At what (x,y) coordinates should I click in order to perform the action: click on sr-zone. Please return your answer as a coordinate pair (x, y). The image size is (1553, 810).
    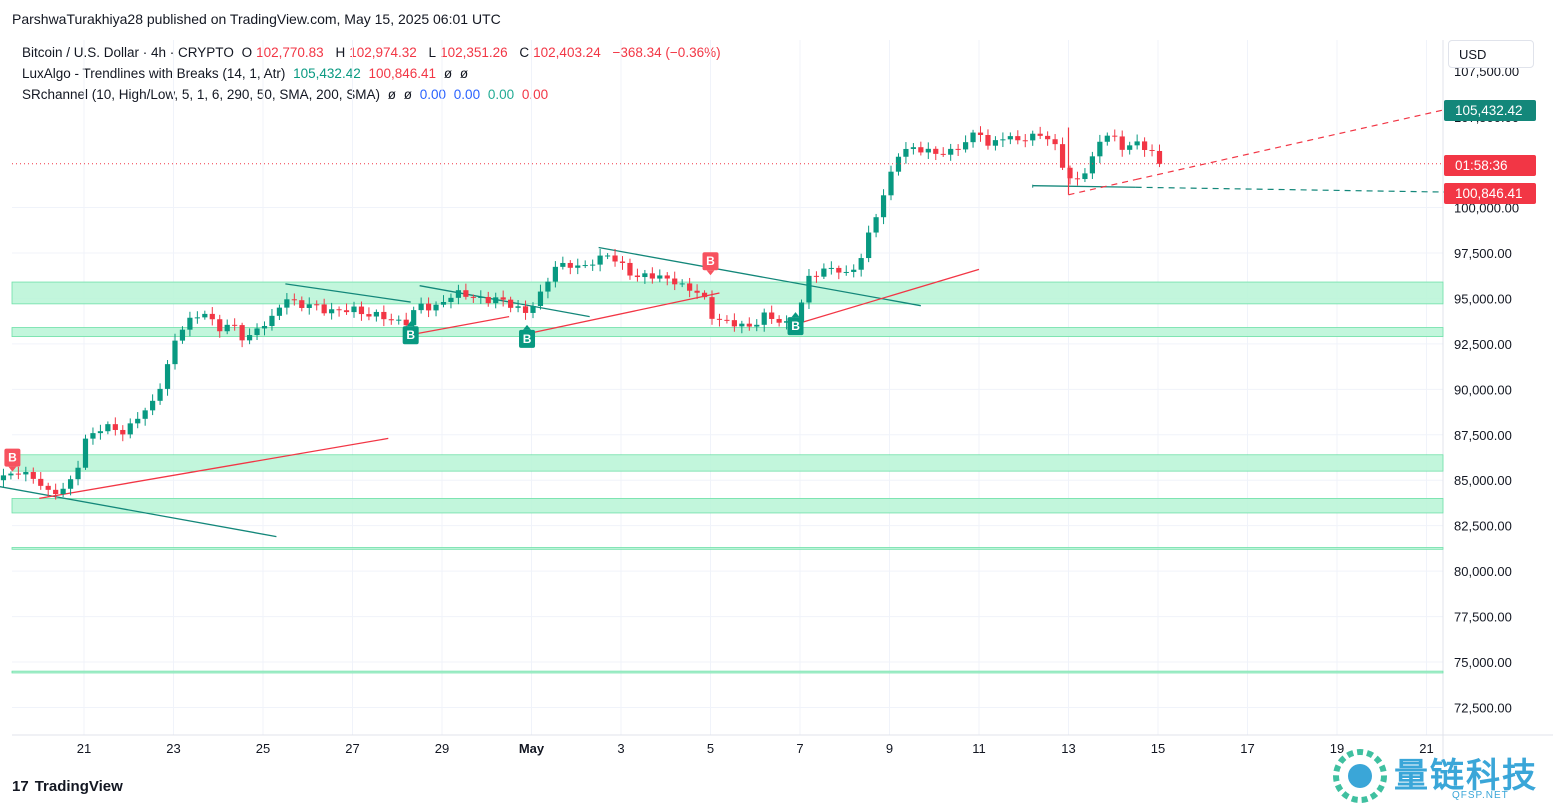
    Looking at the image, I should click on (727, 548).